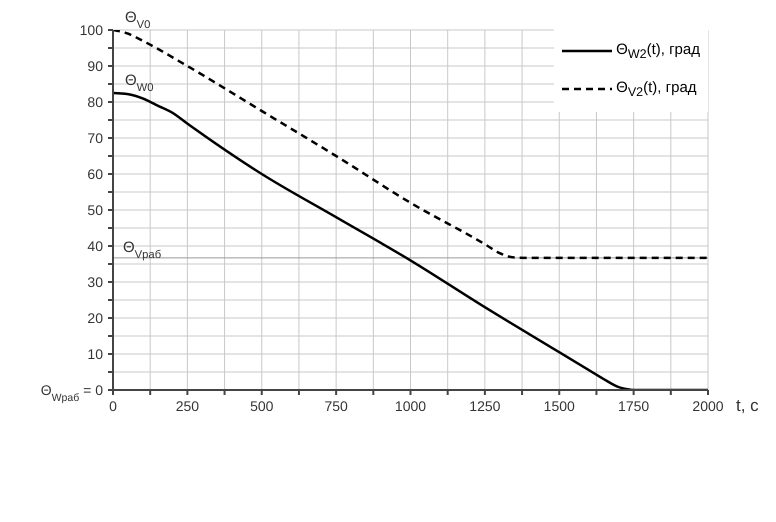 Image resolution: width=776 pixels, height=522 pixels. I want to click on ref-line-label: Θ$_{Vраб}$, so click(142, 249).